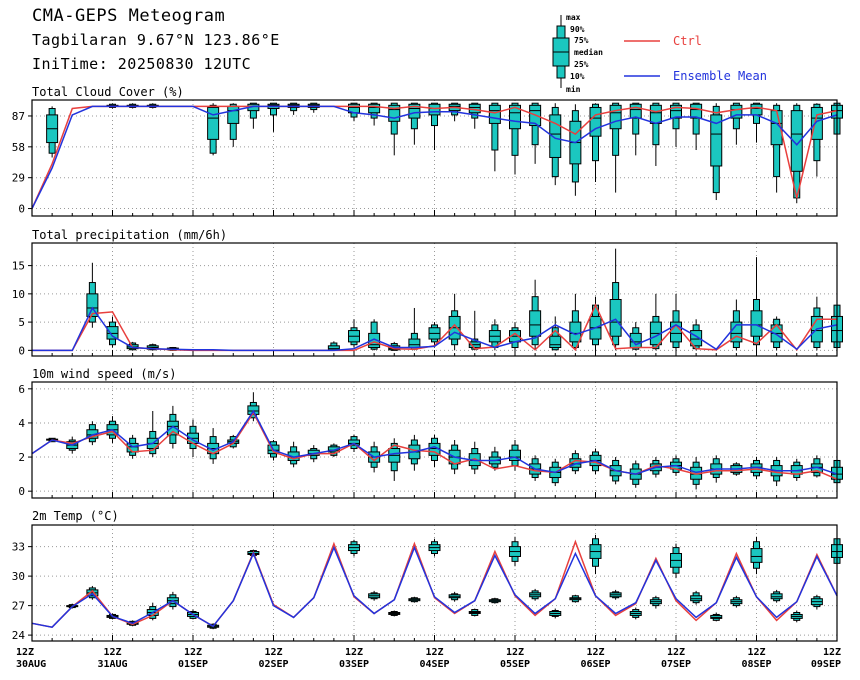 This screenshot has height=680, width=860. Describe the element at coordinates (581, 40) in the screenshot. I see `legend-p75: 75%` at that location.